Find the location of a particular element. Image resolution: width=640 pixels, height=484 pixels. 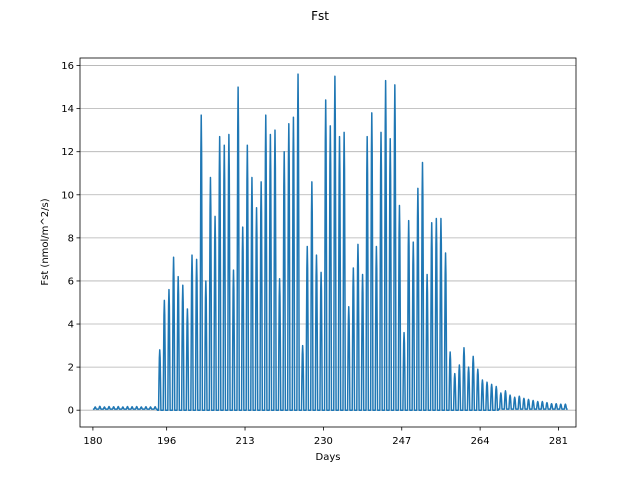

y-tick-label: 8 is located at coordinates (71, 238).